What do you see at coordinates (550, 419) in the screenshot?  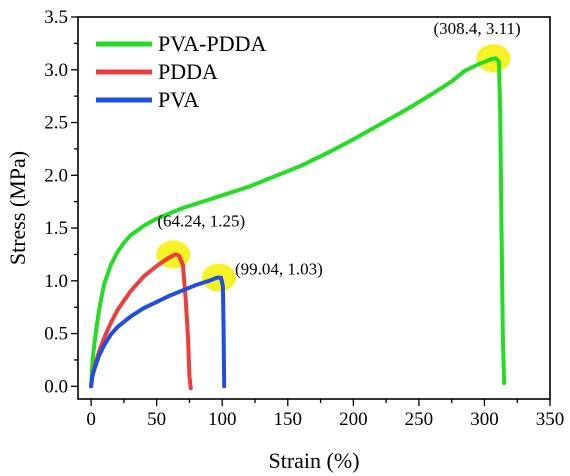 I see `x-tick-label: 350` at bounding box center [550, 419].